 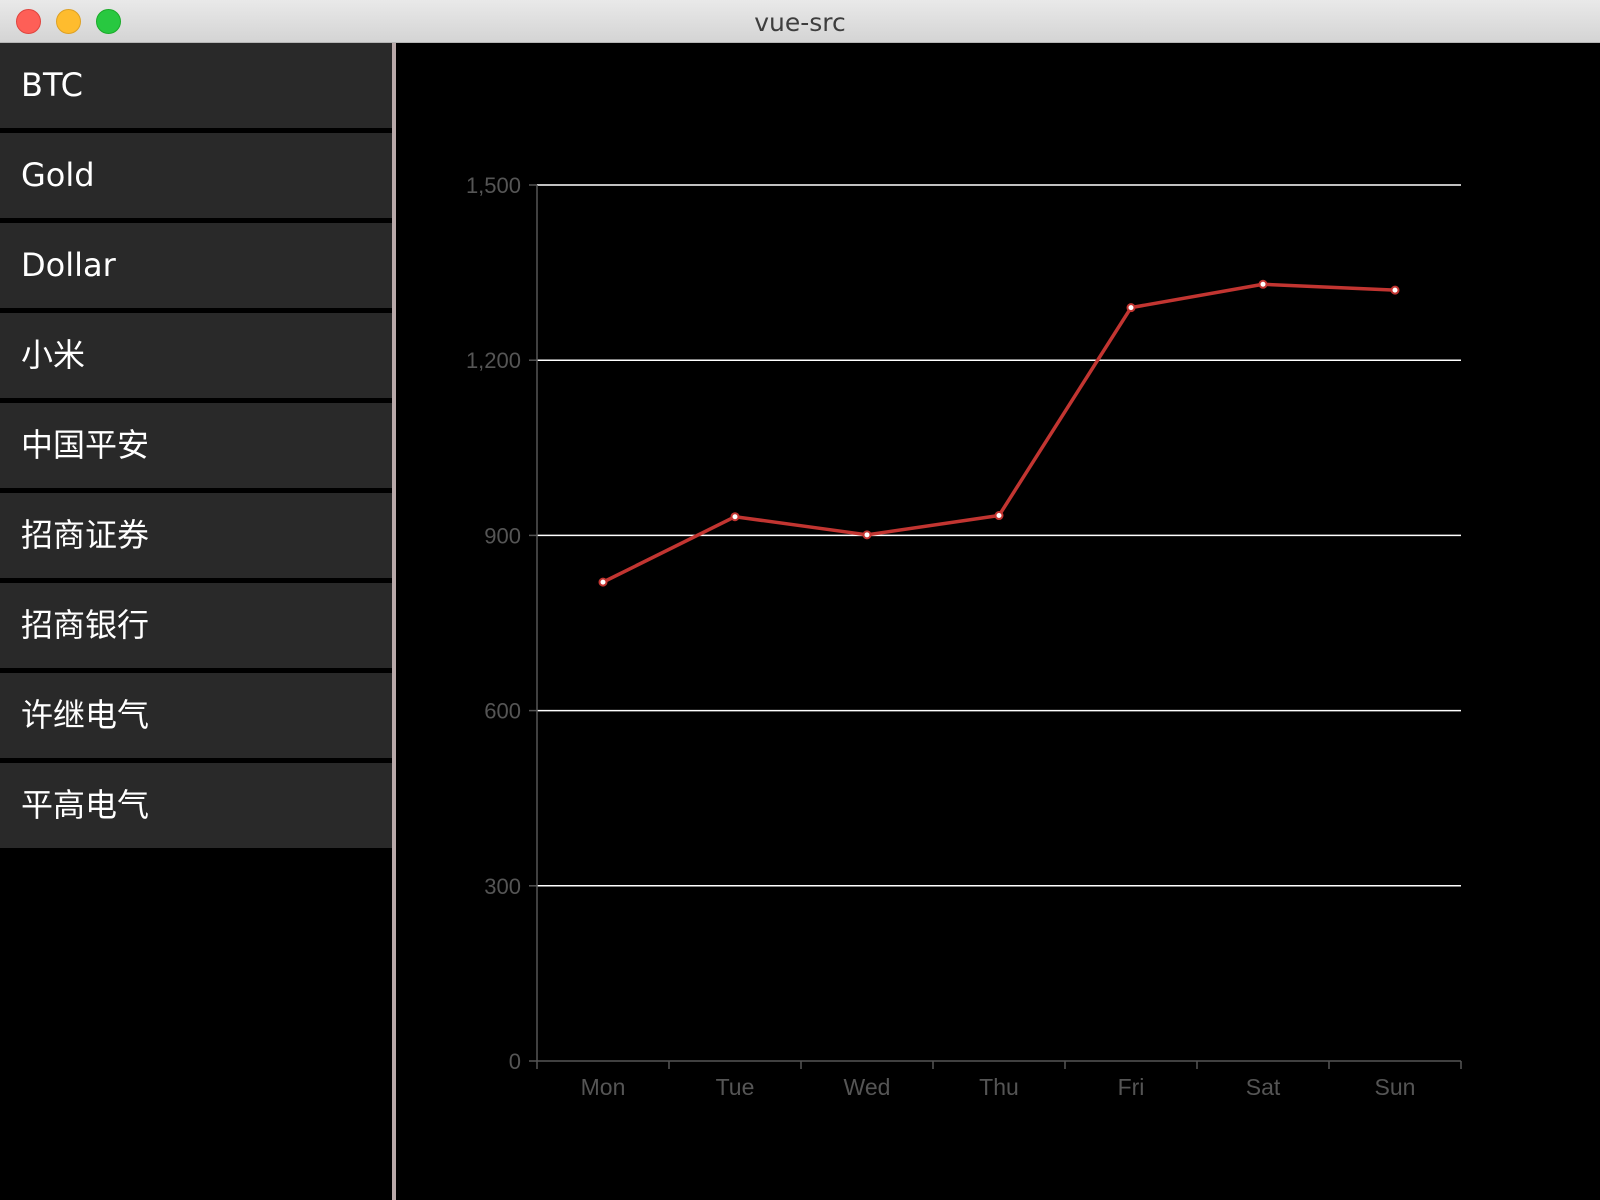 What do you see at coordinates (493, 360) in the screenshot?
I see `y-tick-label: 1,200` at bounding box center [493, 360].